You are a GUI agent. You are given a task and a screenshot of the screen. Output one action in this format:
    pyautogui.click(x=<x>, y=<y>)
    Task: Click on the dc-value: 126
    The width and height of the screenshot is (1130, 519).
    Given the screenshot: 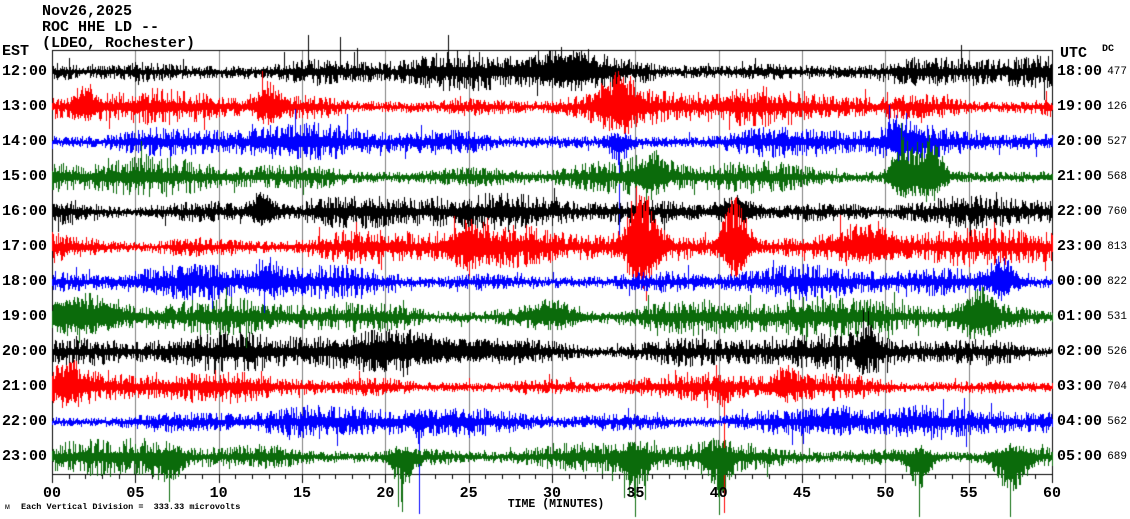 What is the action you would take?
    pyautogui.click(x=1117, y=107)
    